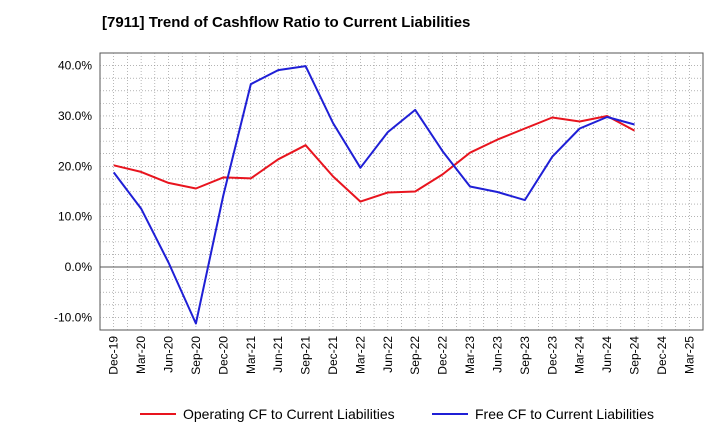 The height and width of the screenshot is (440, 720). What do you see at coordinates (289, 414) in the screenshot?
I see `legend-label-operating-cf: Operating CF to Current Liabilities` at bounding box center [289, 414].